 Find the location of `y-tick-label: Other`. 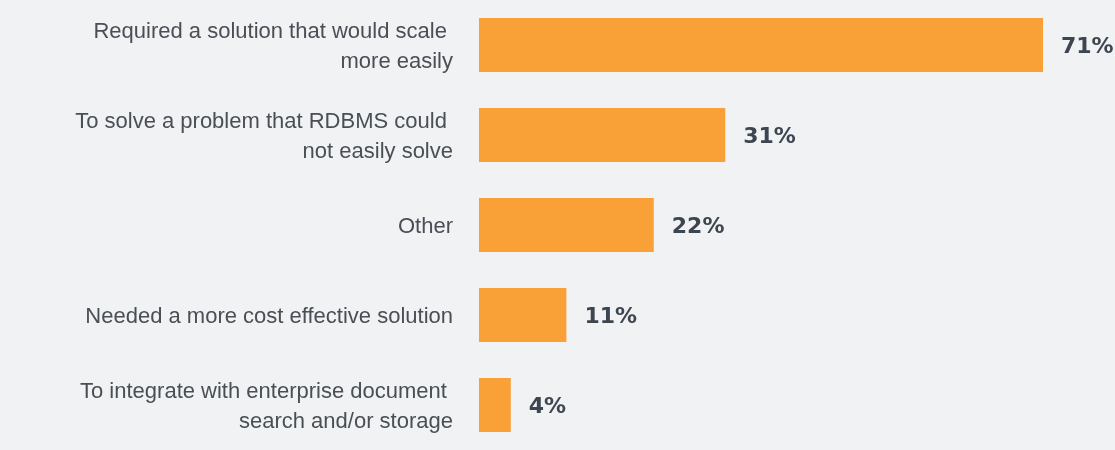

y-tick-label: Other is located at coordinates (425, 225).